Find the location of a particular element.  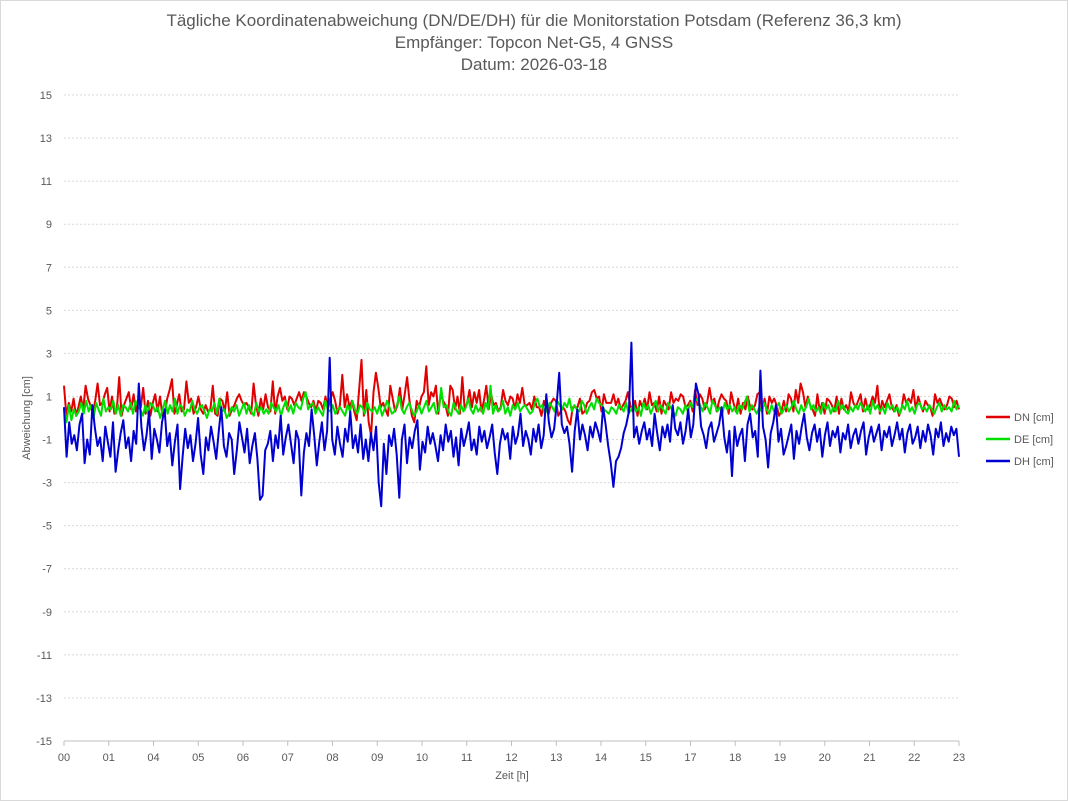

x-tick-label: 06 is located at coordinates (243, 758).